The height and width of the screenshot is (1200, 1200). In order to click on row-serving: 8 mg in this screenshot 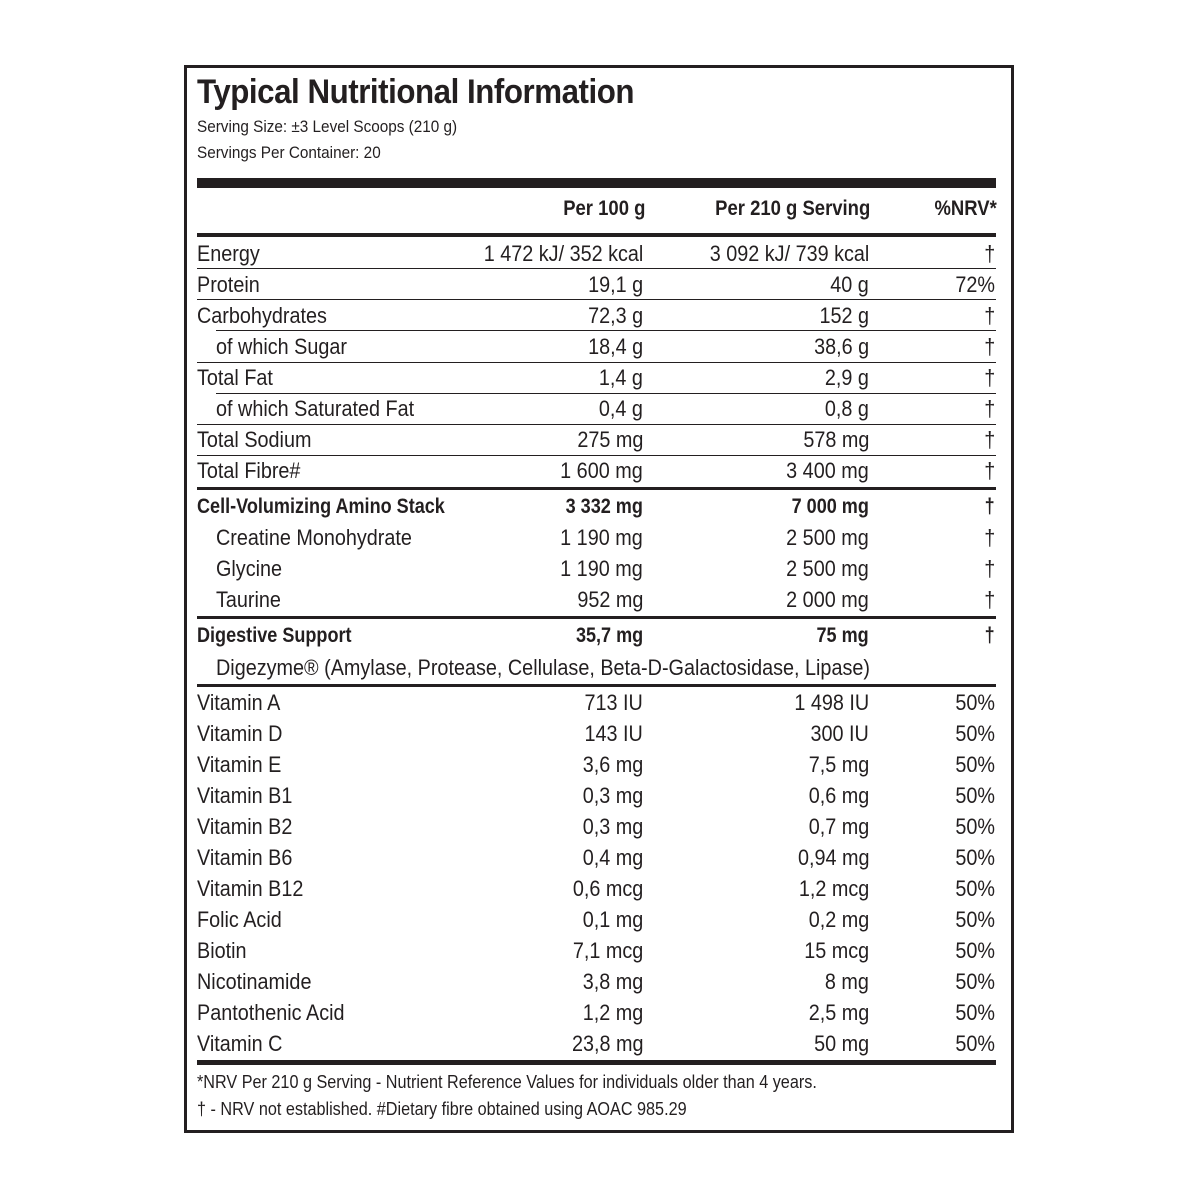, I will do `click(846, 981)`.